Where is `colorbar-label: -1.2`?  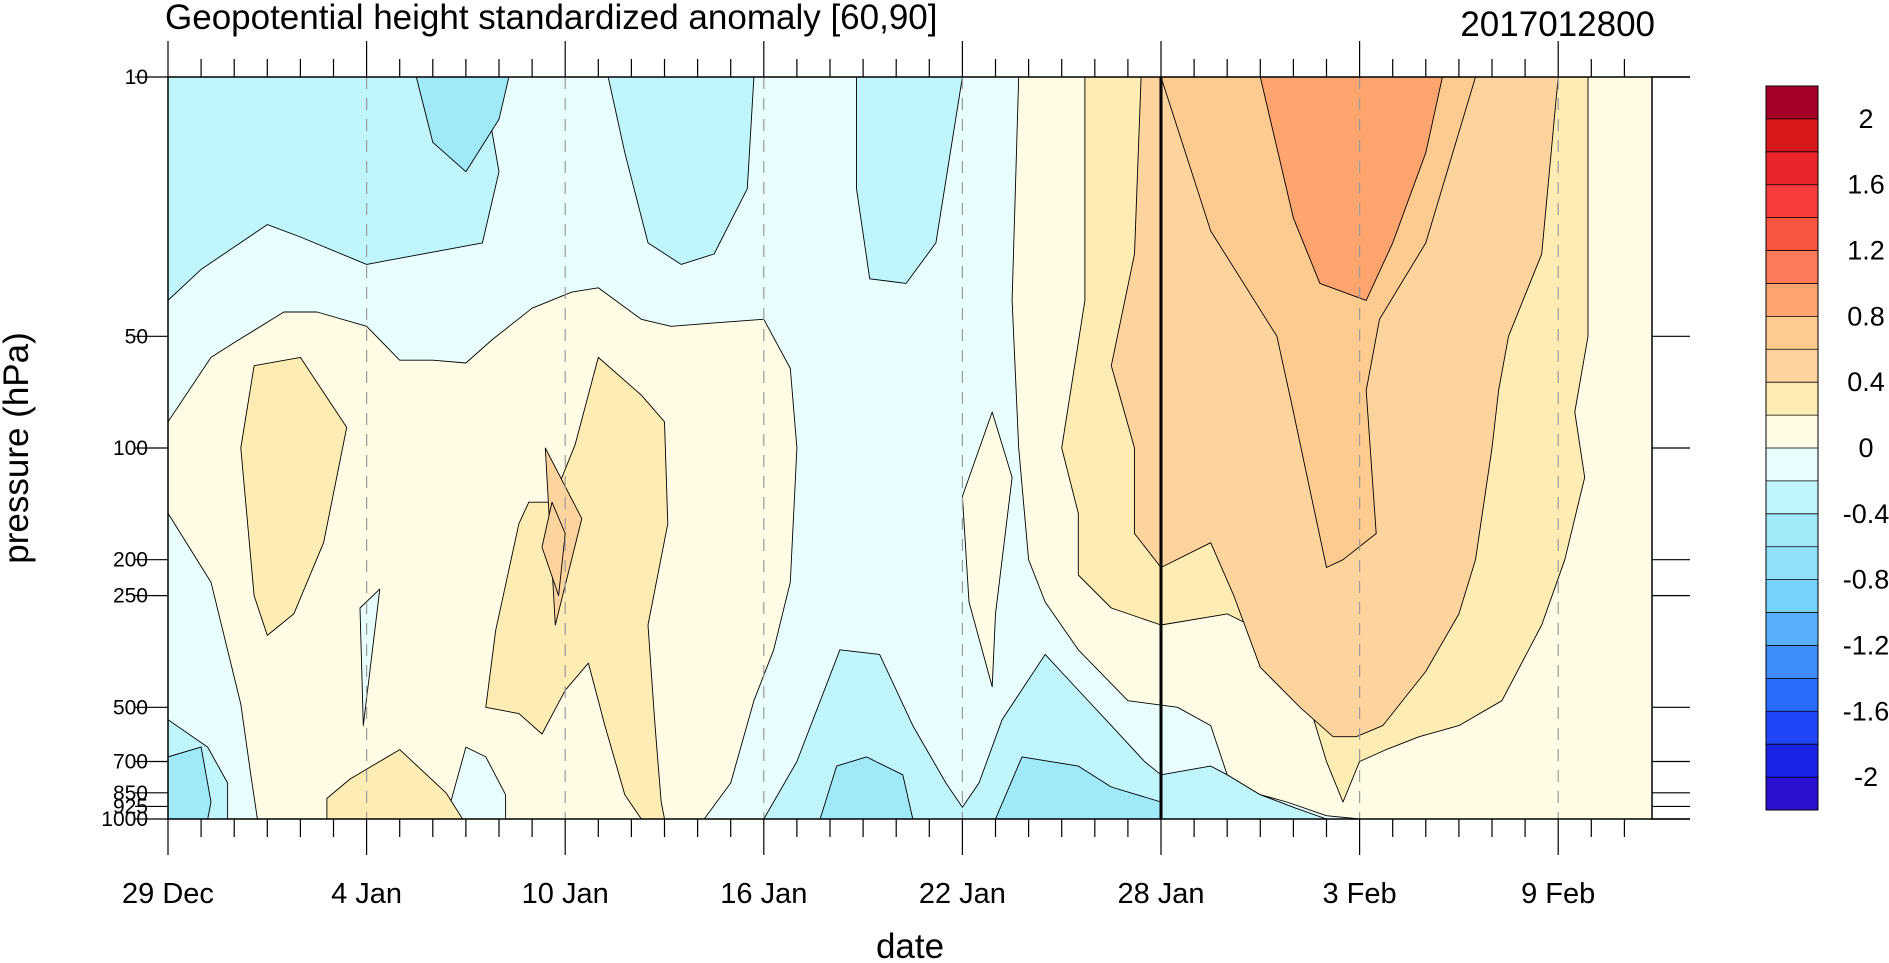 colorbar-label: -1.2 is located at coordinates (1866, 645).